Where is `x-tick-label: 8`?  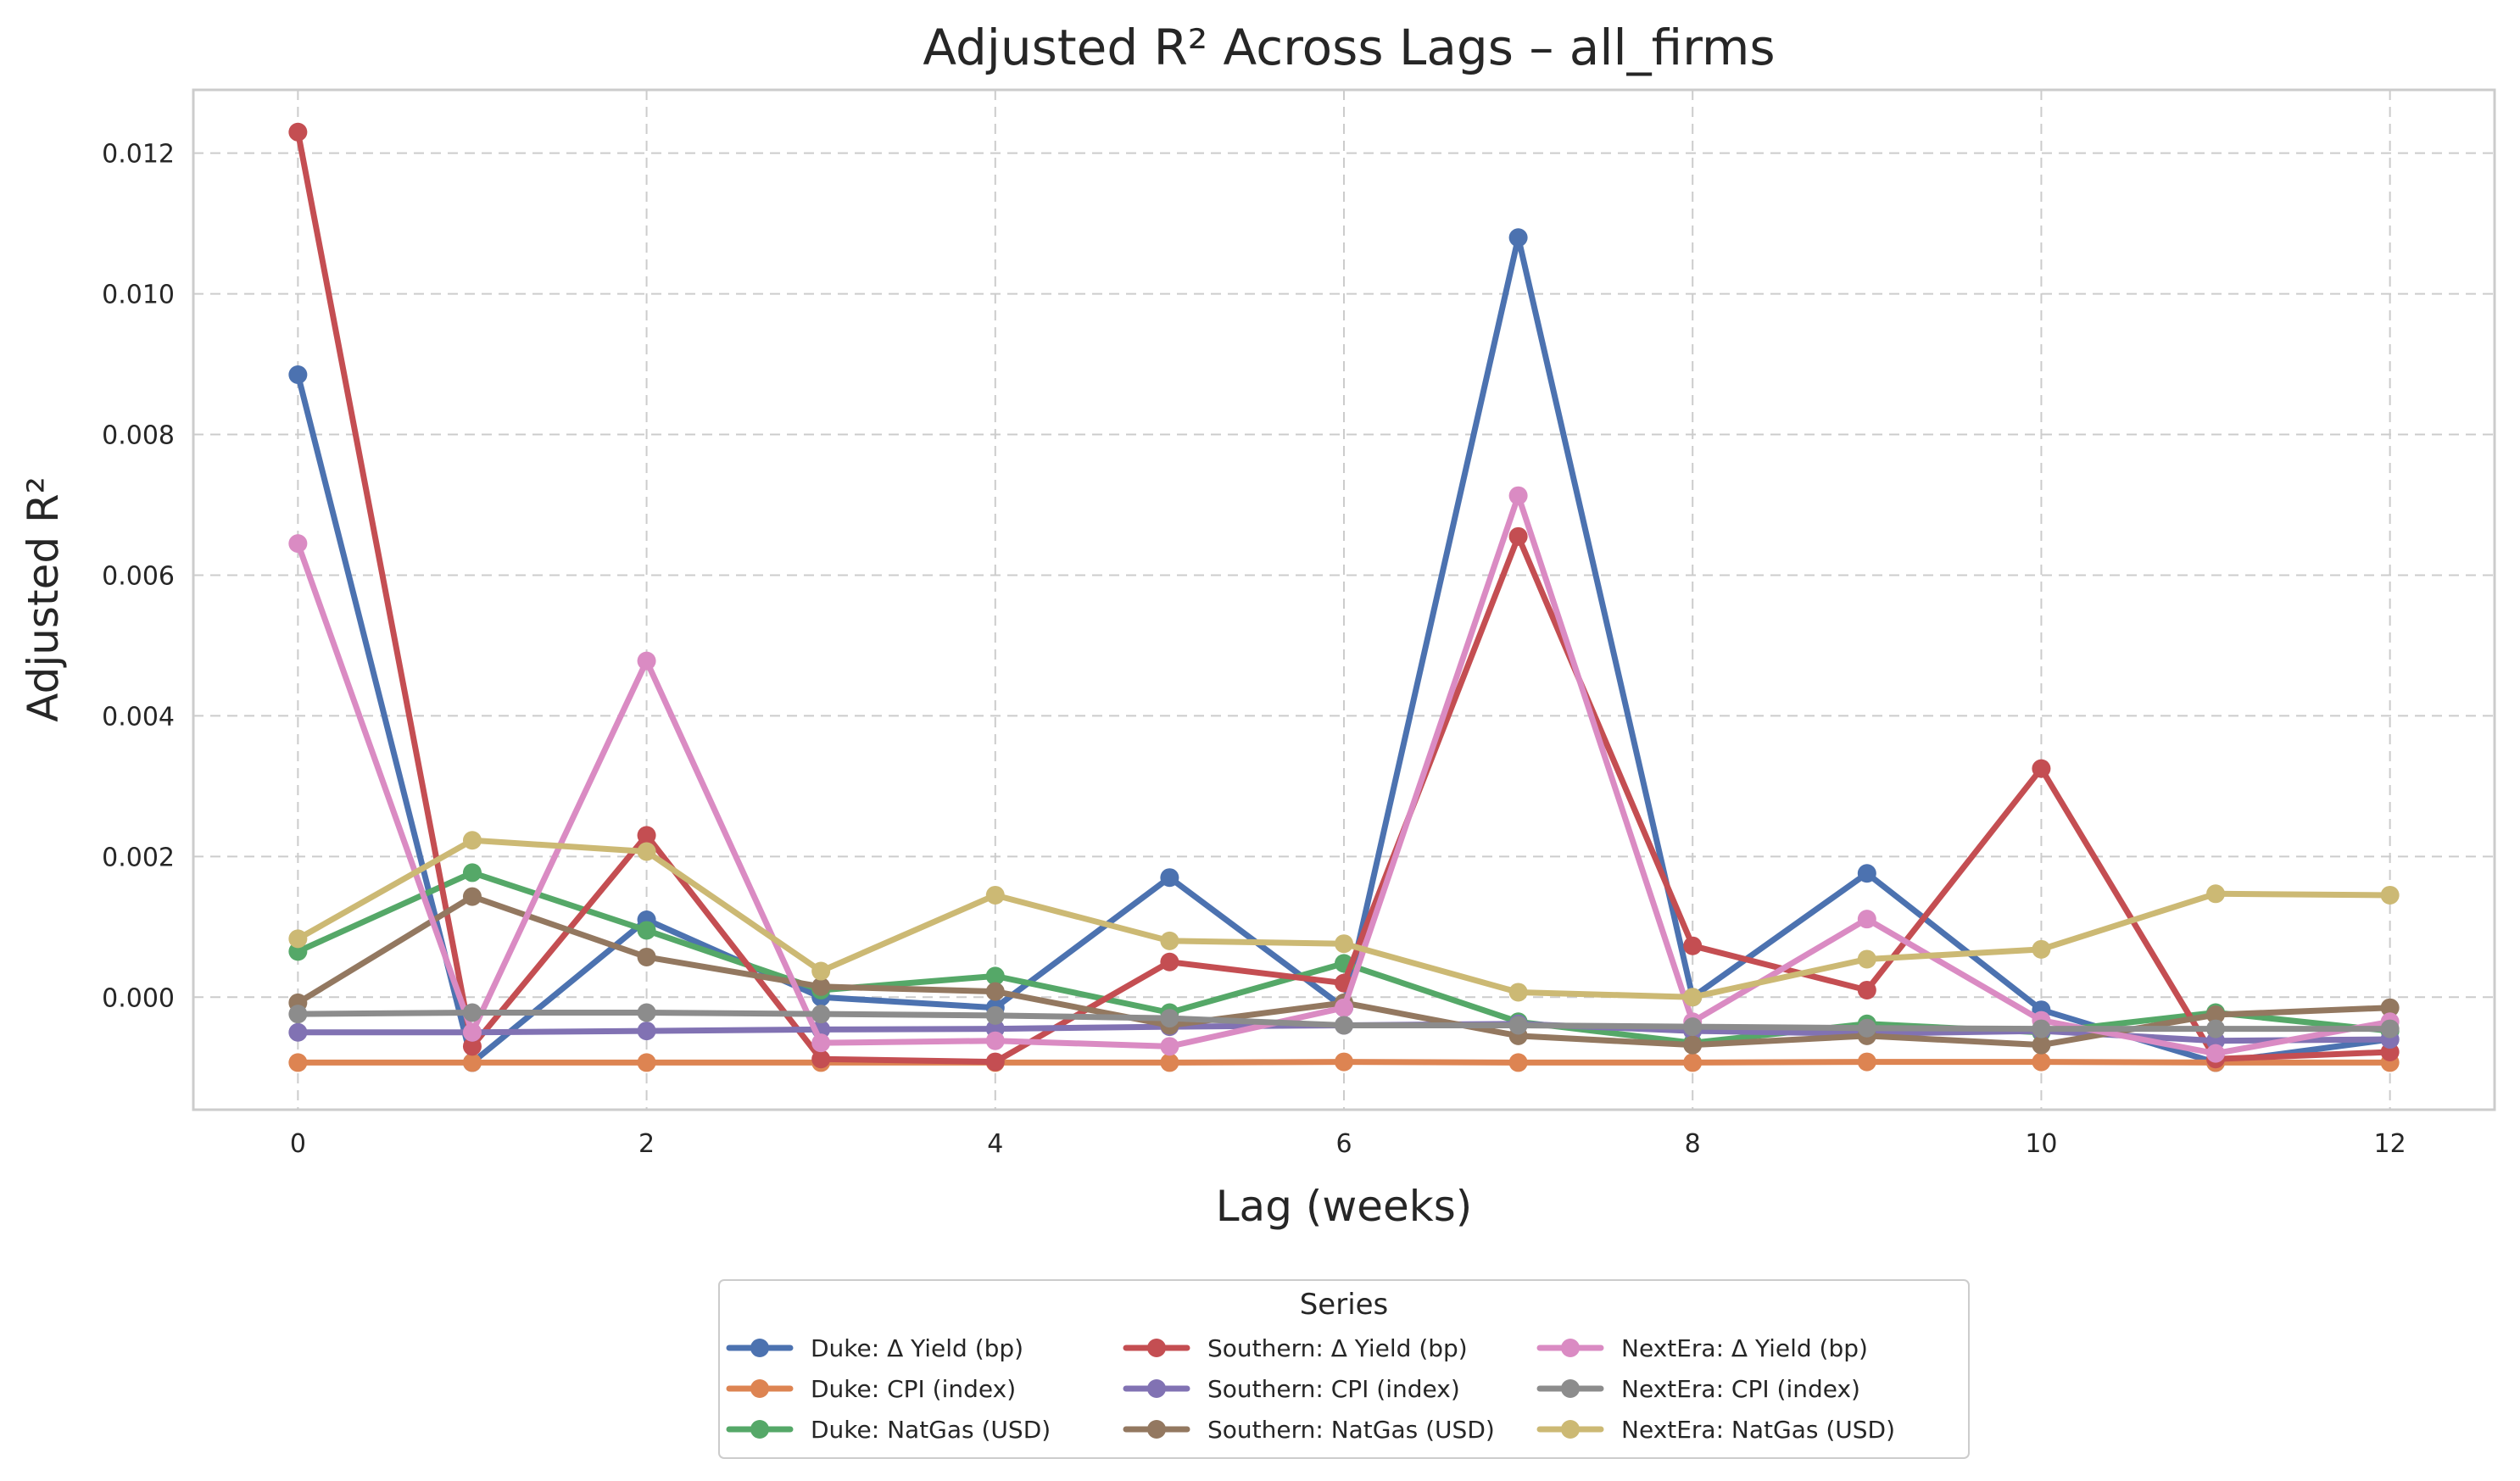
x-tick-label: 8 is located at coordinates (1693, 1144).